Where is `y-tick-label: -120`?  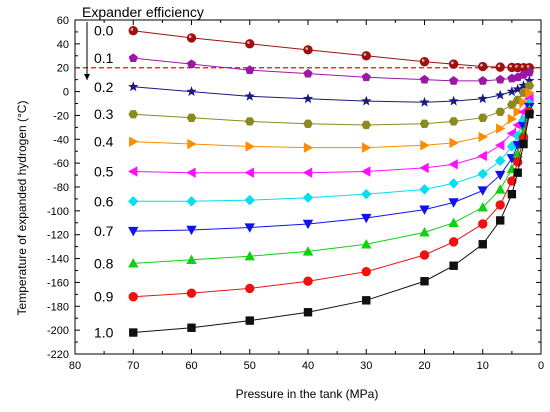
y-tick-label: -120 is located at coordinates (58, 236).